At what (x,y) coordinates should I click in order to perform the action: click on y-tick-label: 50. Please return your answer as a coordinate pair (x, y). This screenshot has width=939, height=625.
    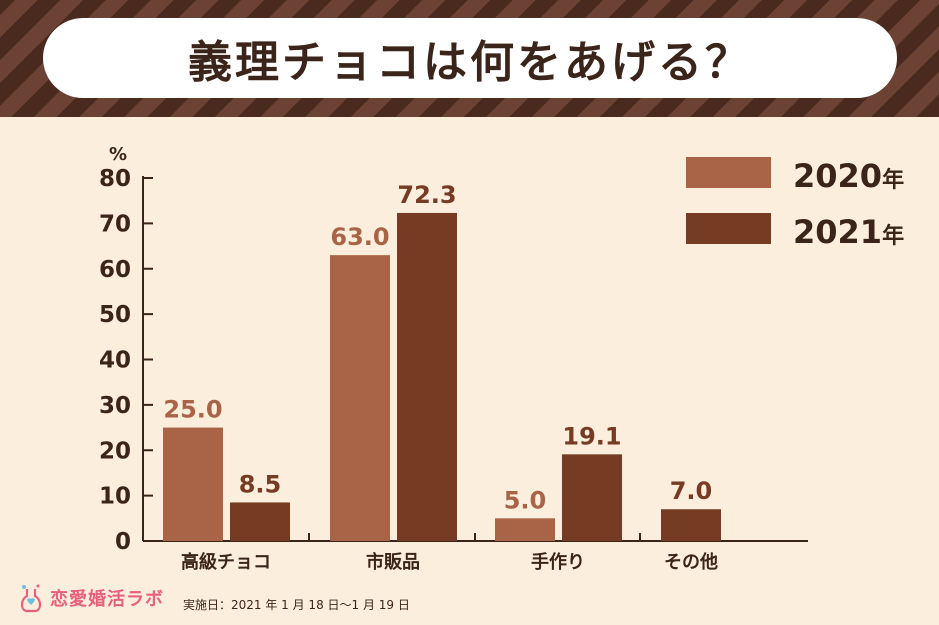
    Looking at the image, I should click on (115, 315).